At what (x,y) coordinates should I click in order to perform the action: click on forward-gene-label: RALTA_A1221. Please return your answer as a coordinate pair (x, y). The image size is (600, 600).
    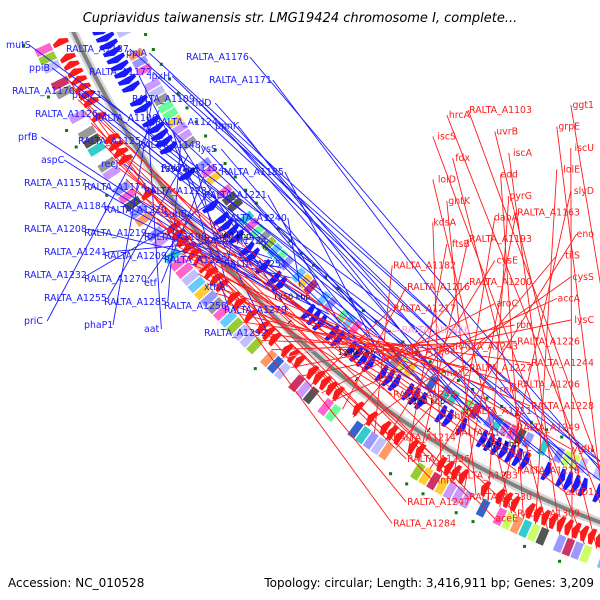
    Looking at the image, I should click on (235, 195).